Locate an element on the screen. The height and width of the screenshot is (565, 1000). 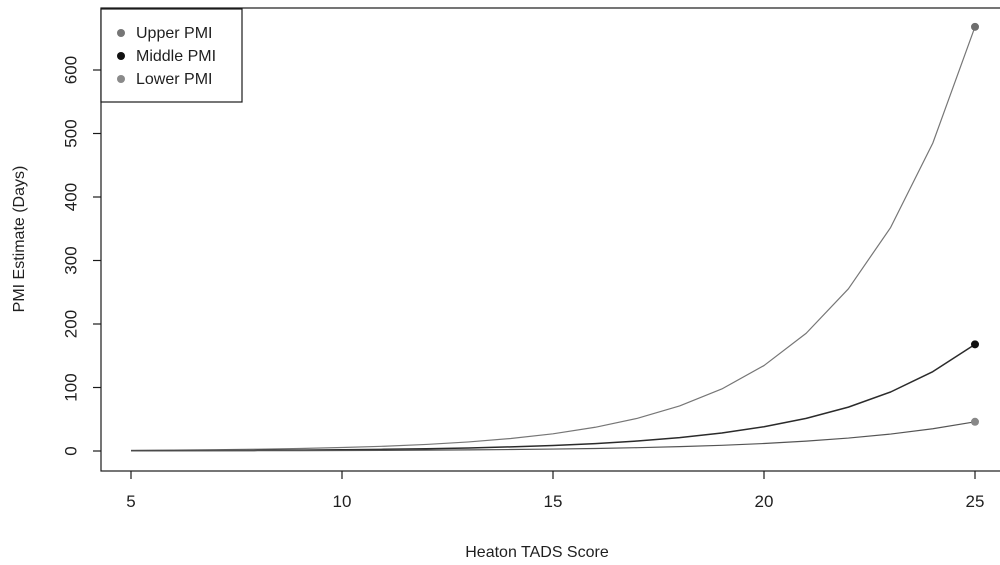
series-endpoint-upper-pmi is located at coordinates (975, 26).